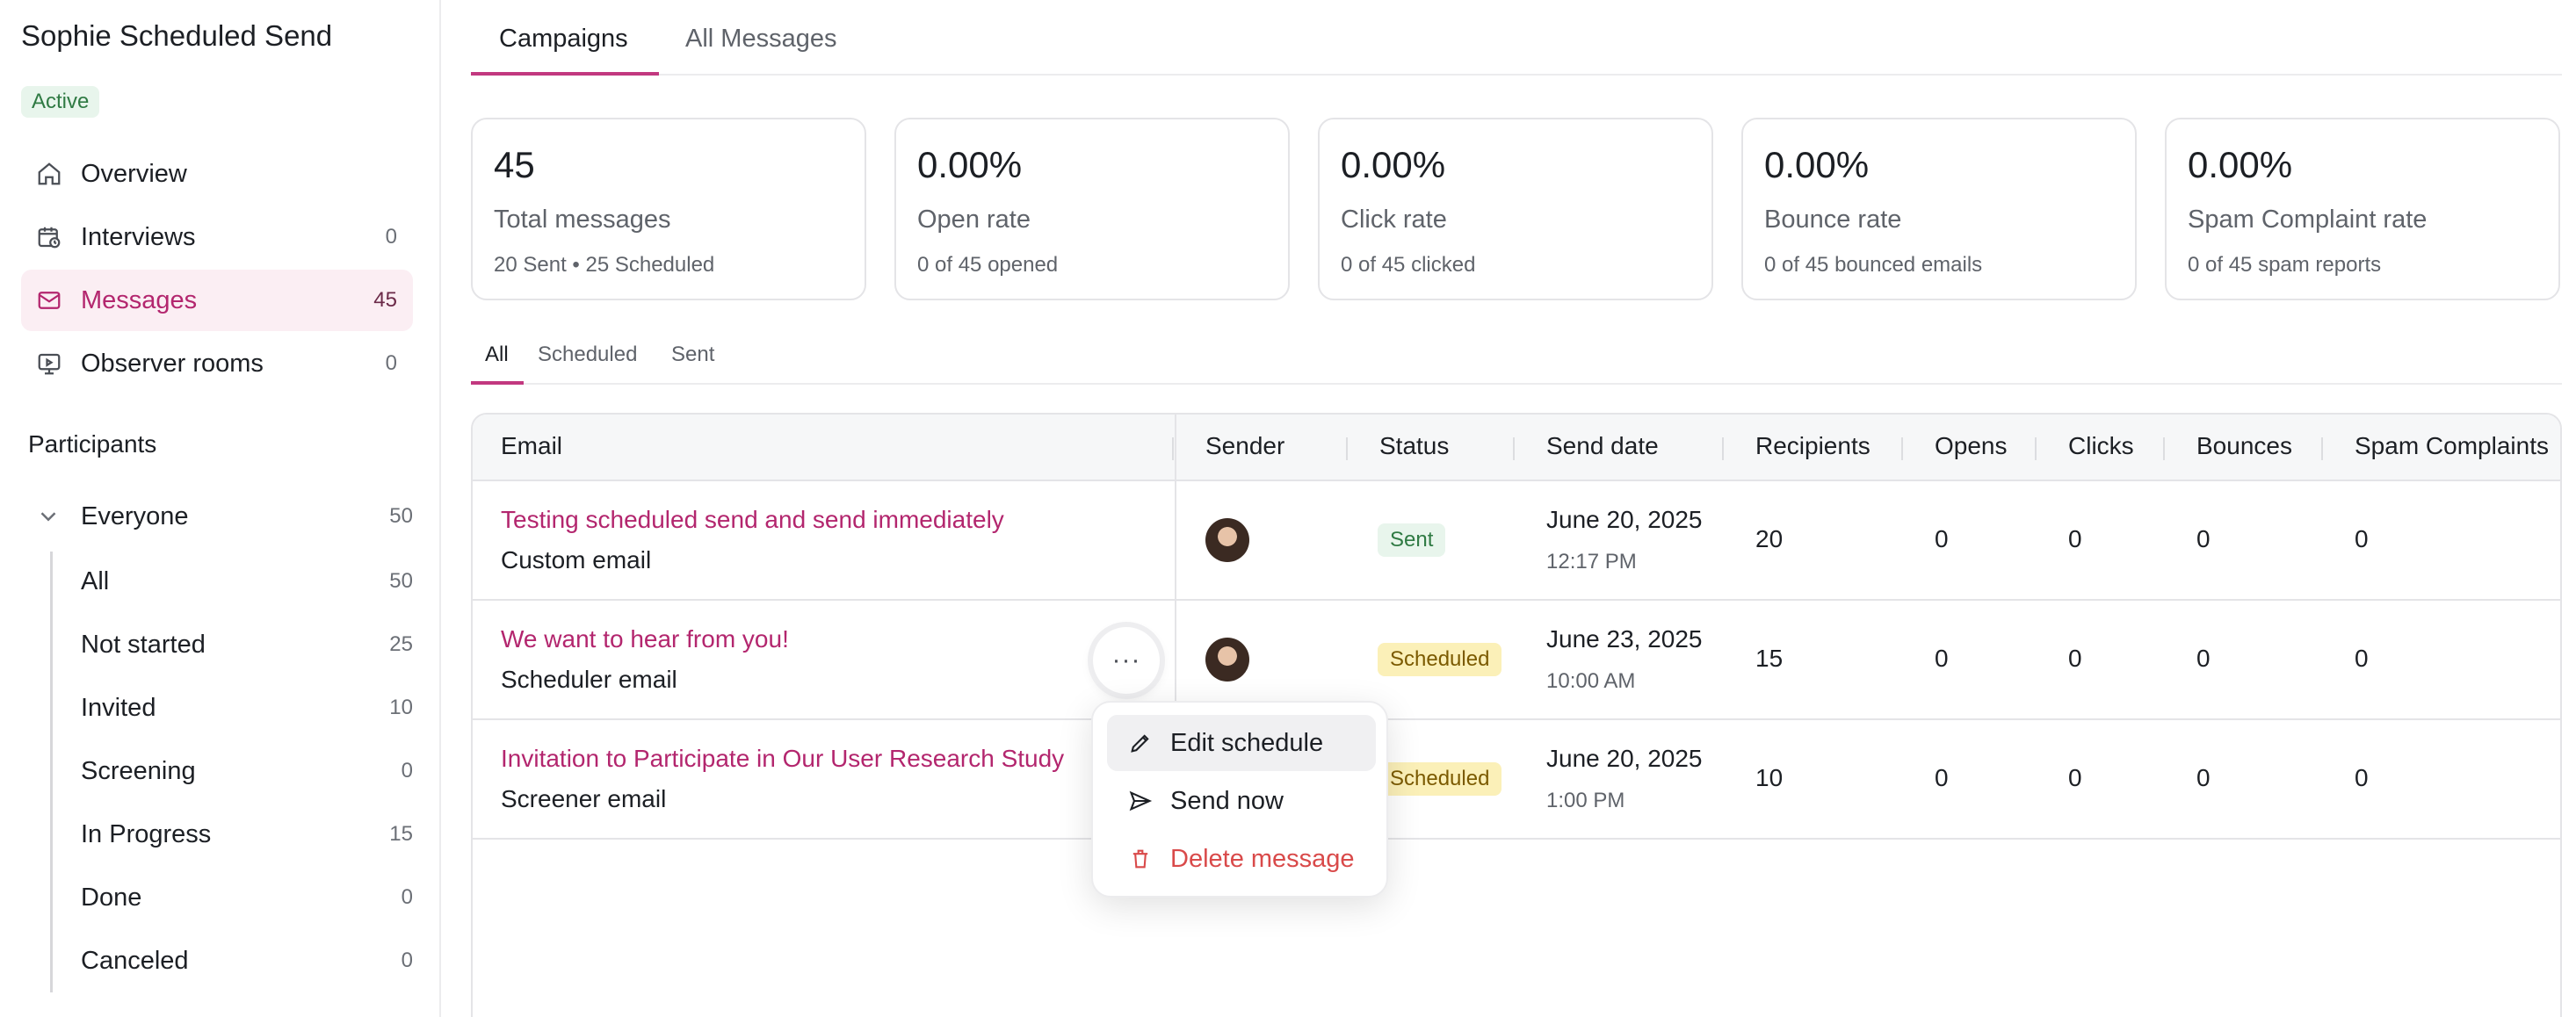  Describe the element at coordinates (247, 581) in the screenshot. I see `participant-filter-all: All 50` at that location.